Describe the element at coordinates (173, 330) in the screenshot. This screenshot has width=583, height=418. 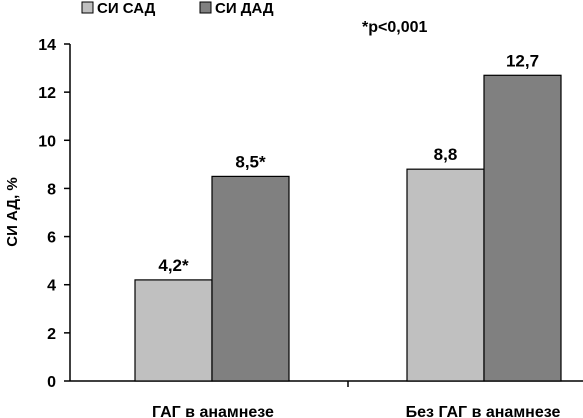
I see `bar-si-sad-gag` at that location.